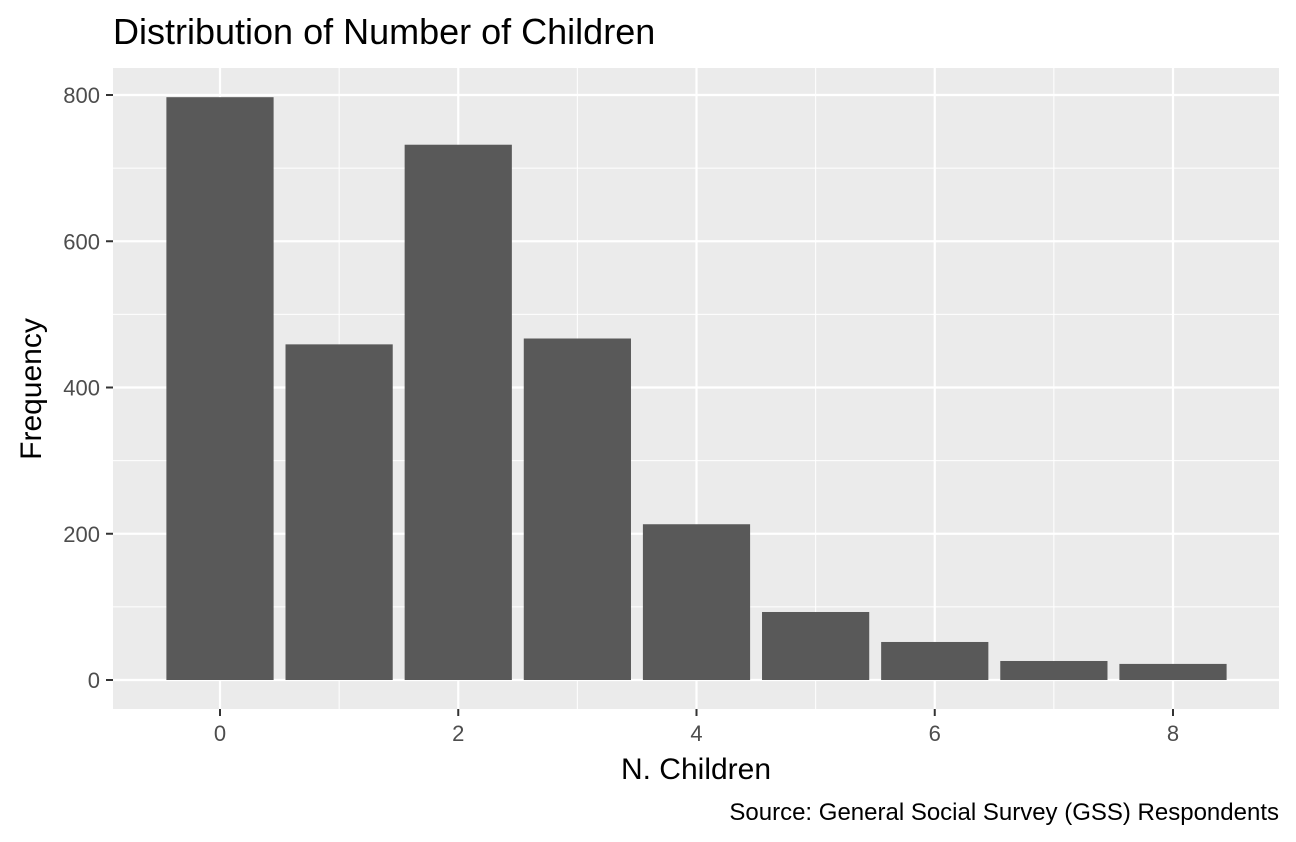 The height and width of the screenshot is (842, 1296). What do you see at coordinates (81, 95) in the screenshot?
I see `y-tick-label: 800` at bounding box center [81, 95].